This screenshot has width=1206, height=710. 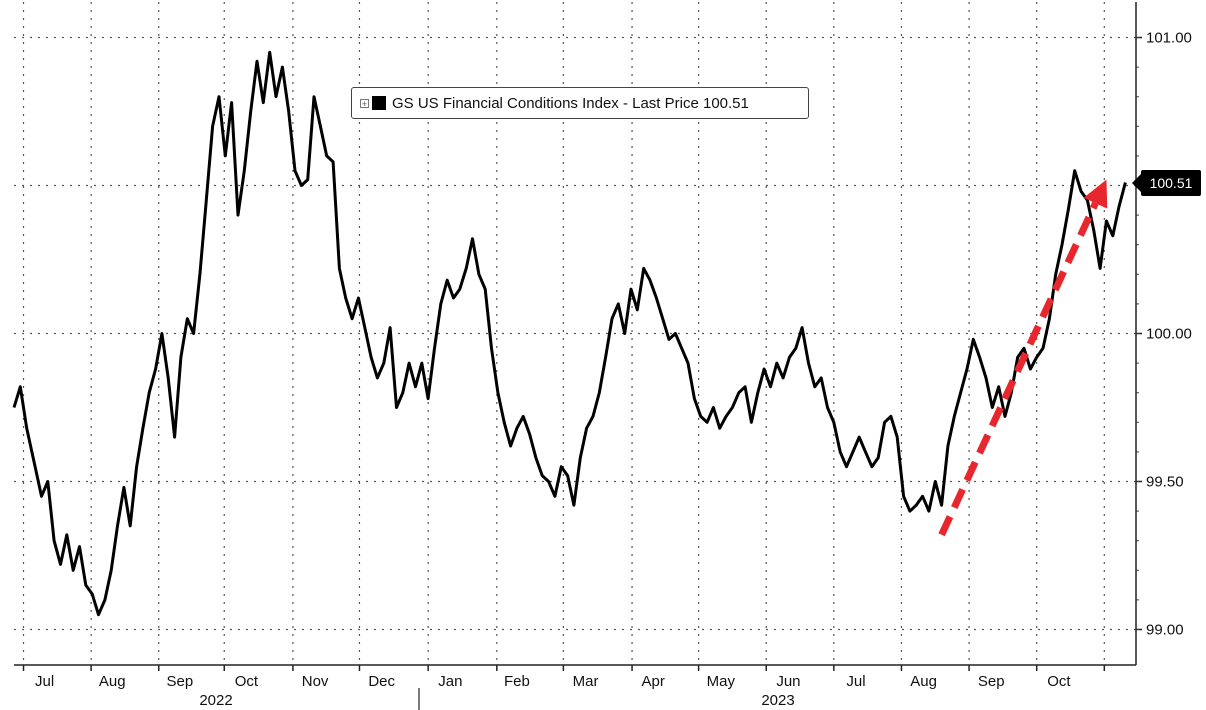 I want to click on y-tick-label: 99.00, so click(x=1165, y=629).